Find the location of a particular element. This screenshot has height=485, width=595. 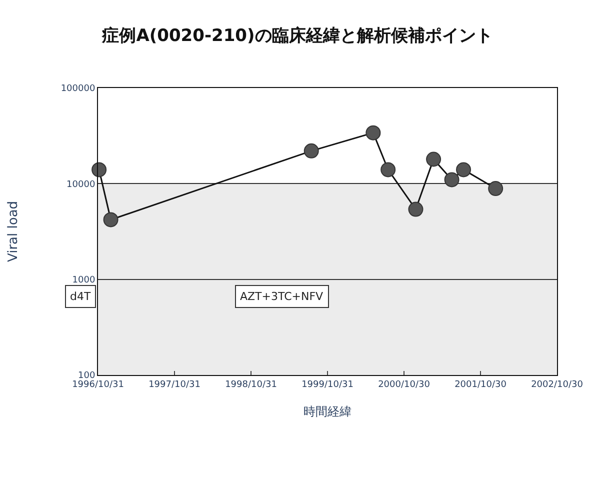

text: d4T is located at coordinates (80, 296).